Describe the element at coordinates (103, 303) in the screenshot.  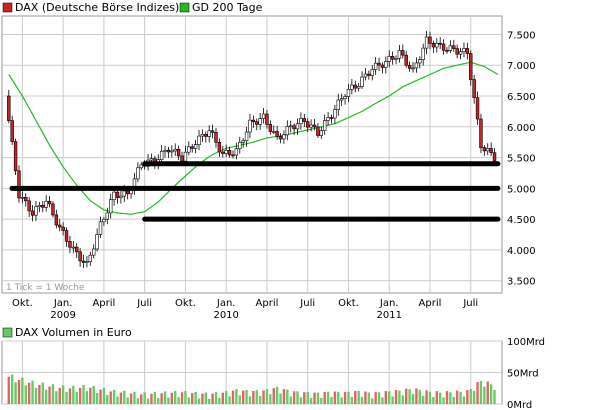
I see `x-tick-label: April` at that location.